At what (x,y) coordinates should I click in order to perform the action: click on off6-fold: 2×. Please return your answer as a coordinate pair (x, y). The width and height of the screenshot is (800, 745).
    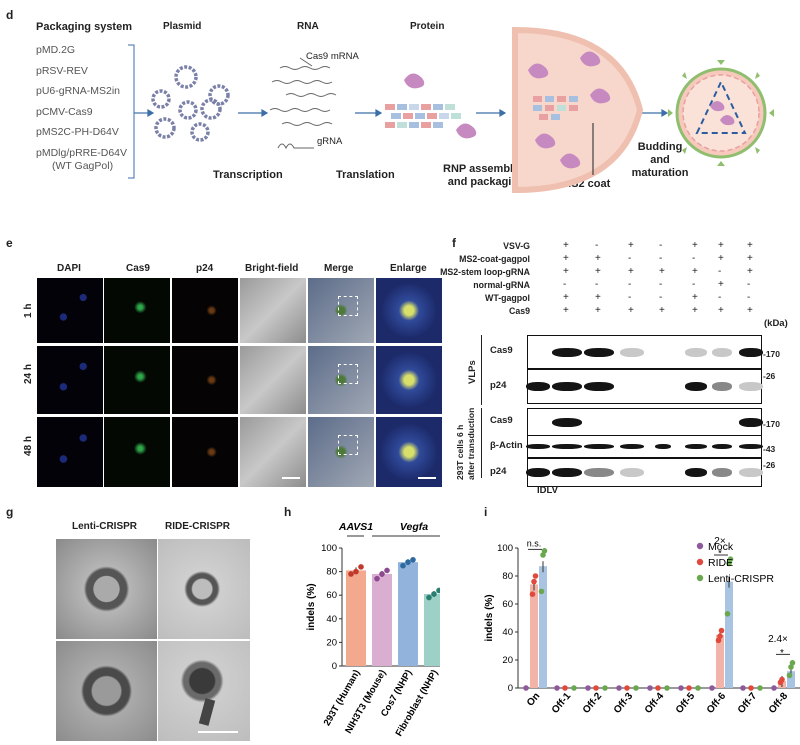
    Looking at the image, I should click on (720, 541).